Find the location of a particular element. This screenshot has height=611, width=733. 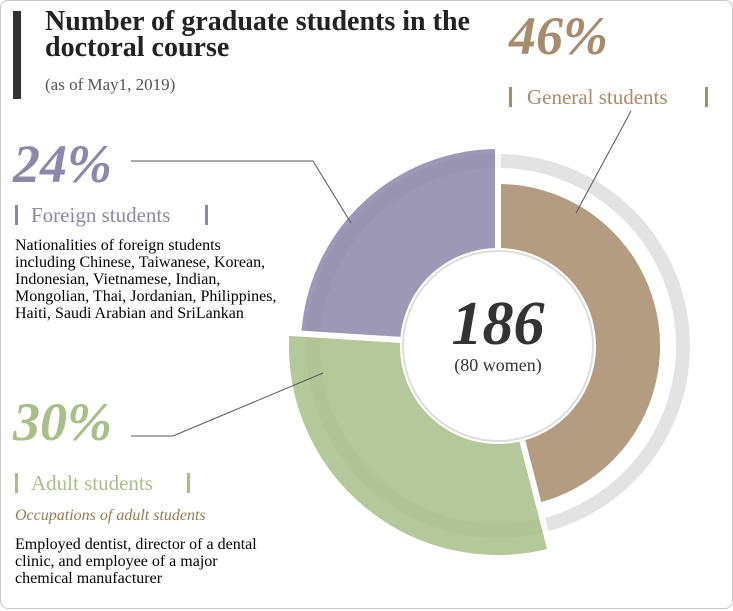

total-sub: (80 women) is located at coordinates (498, 365).